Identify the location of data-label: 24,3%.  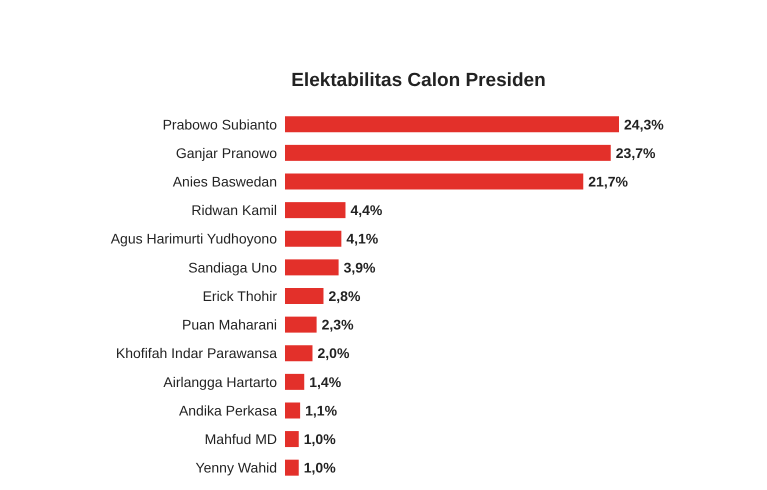
(644, 124).